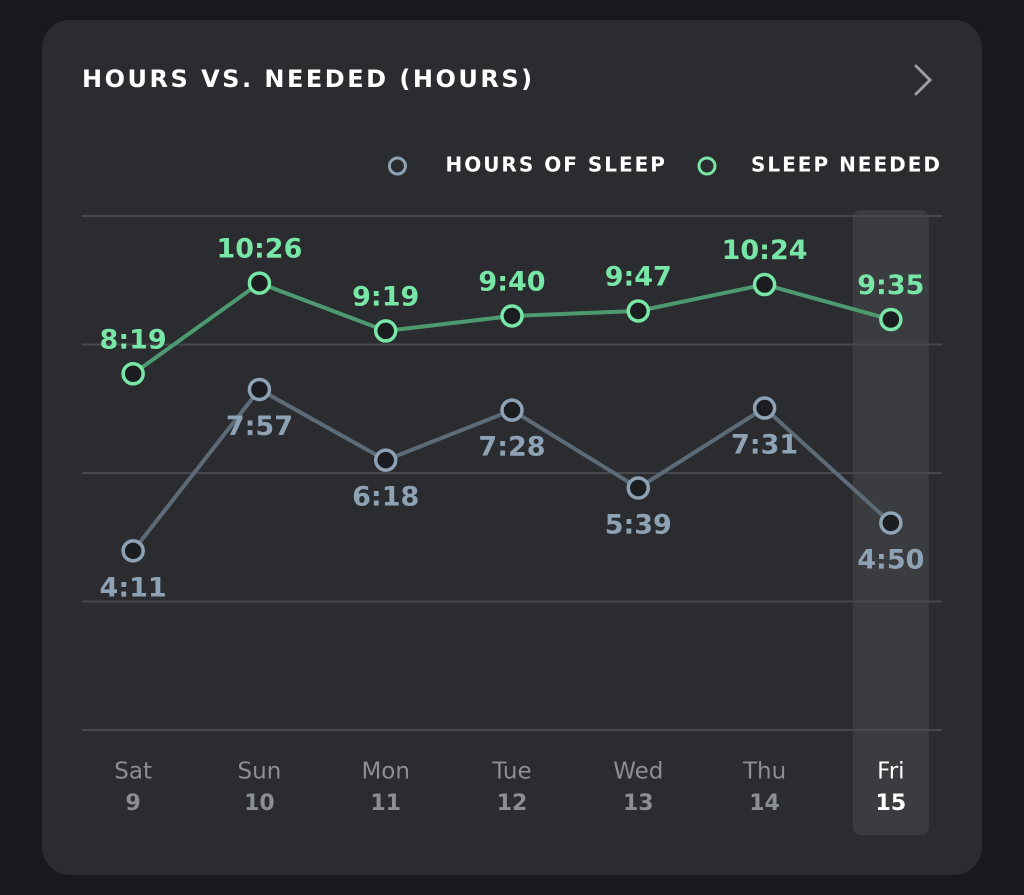  What do you see at coordinates (890, 285) in the screenshot?
I see `data-label: 9:35` at bounding box center [890, 285].